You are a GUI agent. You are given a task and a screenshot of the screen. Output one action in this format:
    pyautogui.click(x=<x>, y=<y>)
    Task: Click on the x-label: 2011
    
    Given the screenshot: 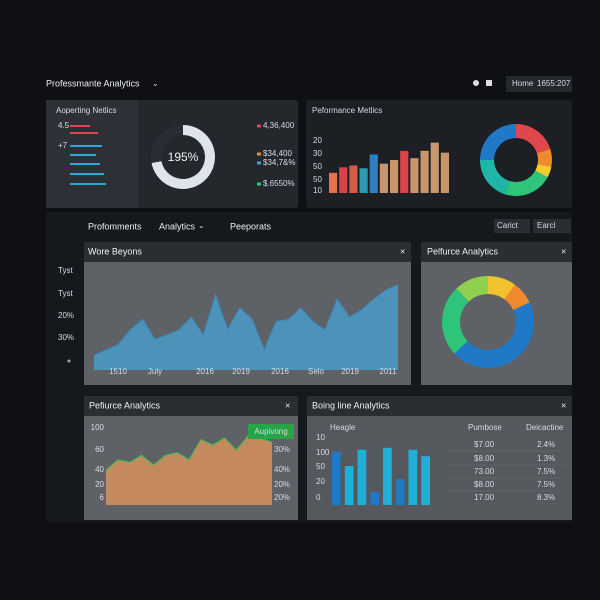 What is the action you would take?
    pyautogui.click(x=388, y=371)
    